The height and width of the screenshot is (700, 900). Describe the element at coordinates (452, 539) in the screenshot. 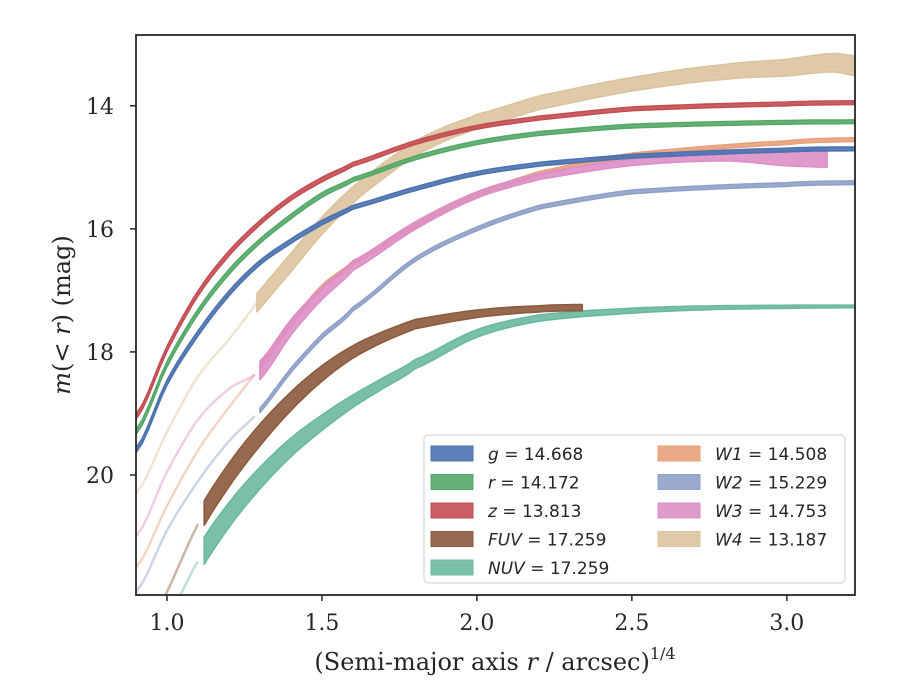

I see `legend-swatch-fuv` at that location.